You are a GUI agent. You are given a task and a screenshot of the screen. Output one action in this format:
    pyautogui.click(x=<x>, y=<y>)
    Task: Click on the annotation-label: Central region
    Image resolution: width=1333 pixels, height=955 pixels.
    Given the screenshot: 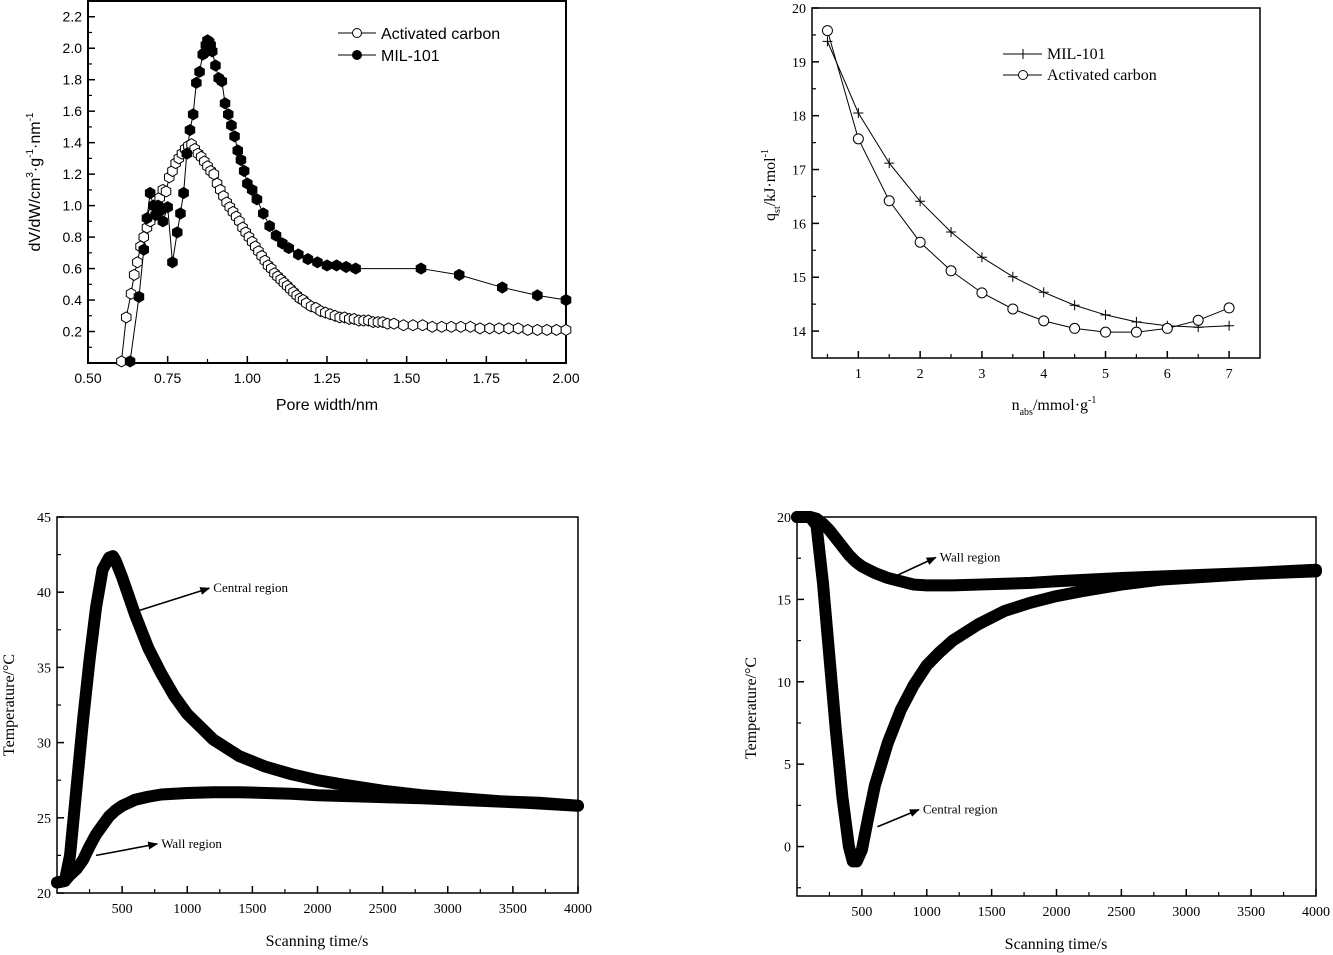 What is the action you would take?
    pyautogui.click(x=250, y=587)
    